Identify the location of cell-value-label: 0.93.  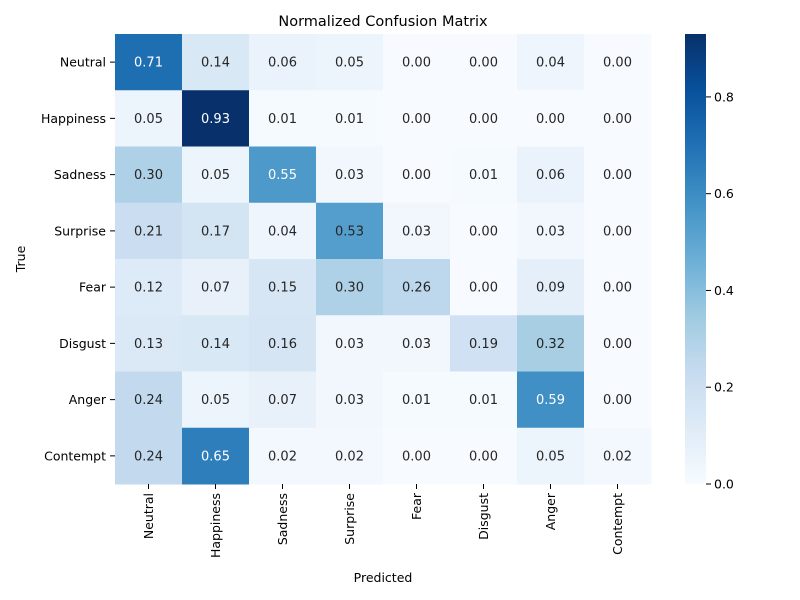
(215, 119).